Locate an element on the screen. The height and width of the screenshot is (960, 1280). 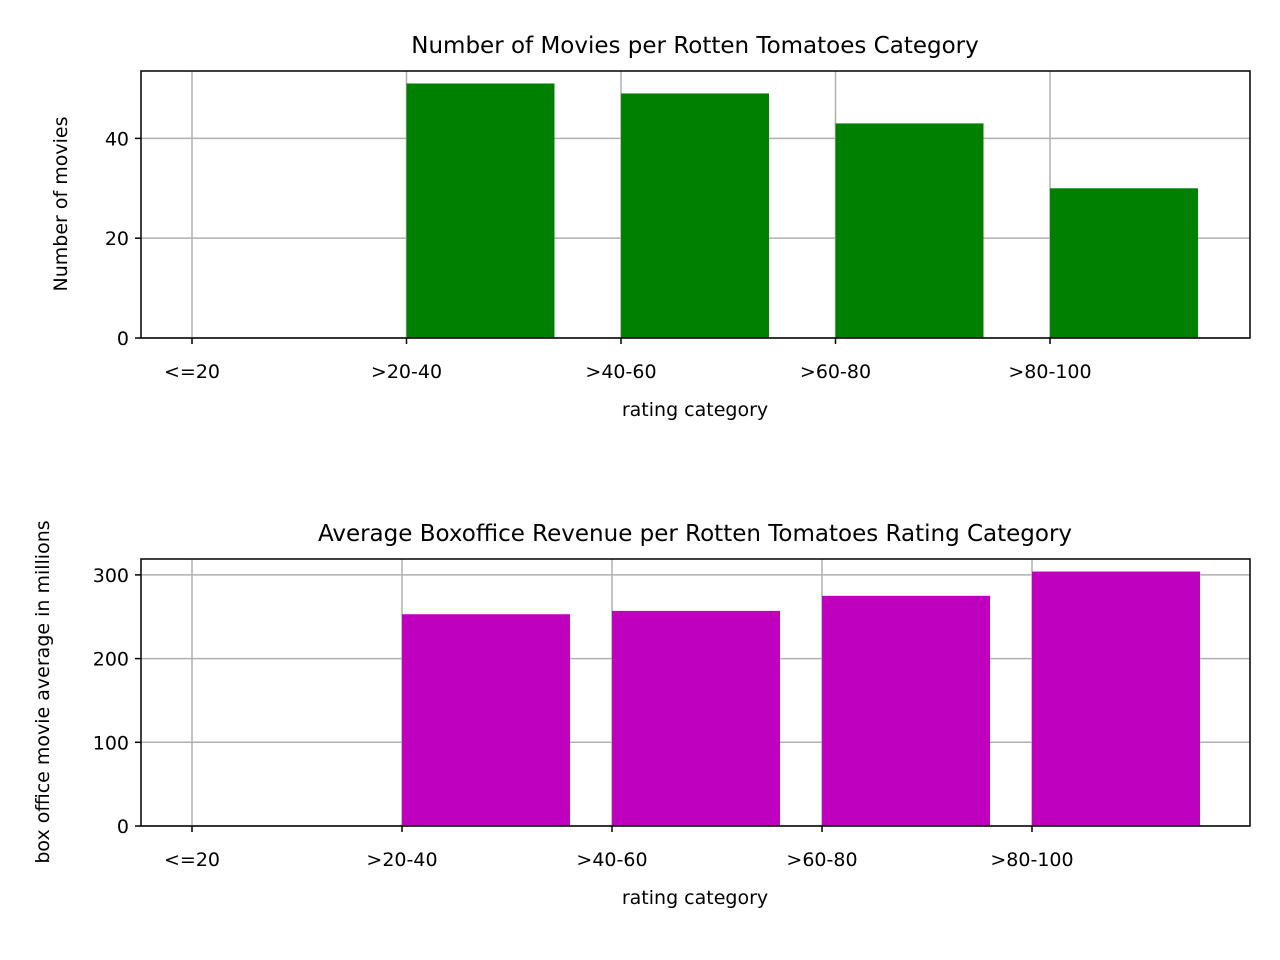
y-axis-label: Number of movies is located at coordinates (61, 204).